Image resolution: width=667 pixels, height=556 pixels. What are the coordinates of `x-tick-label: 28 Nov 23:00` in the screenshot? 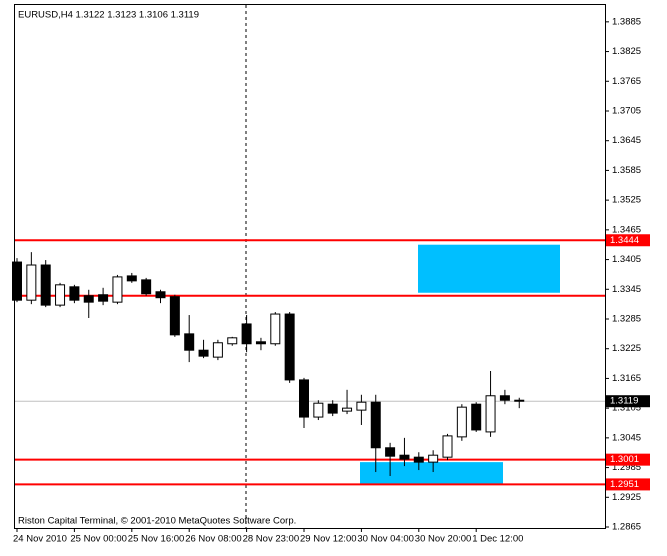 It's located at (271, 539).